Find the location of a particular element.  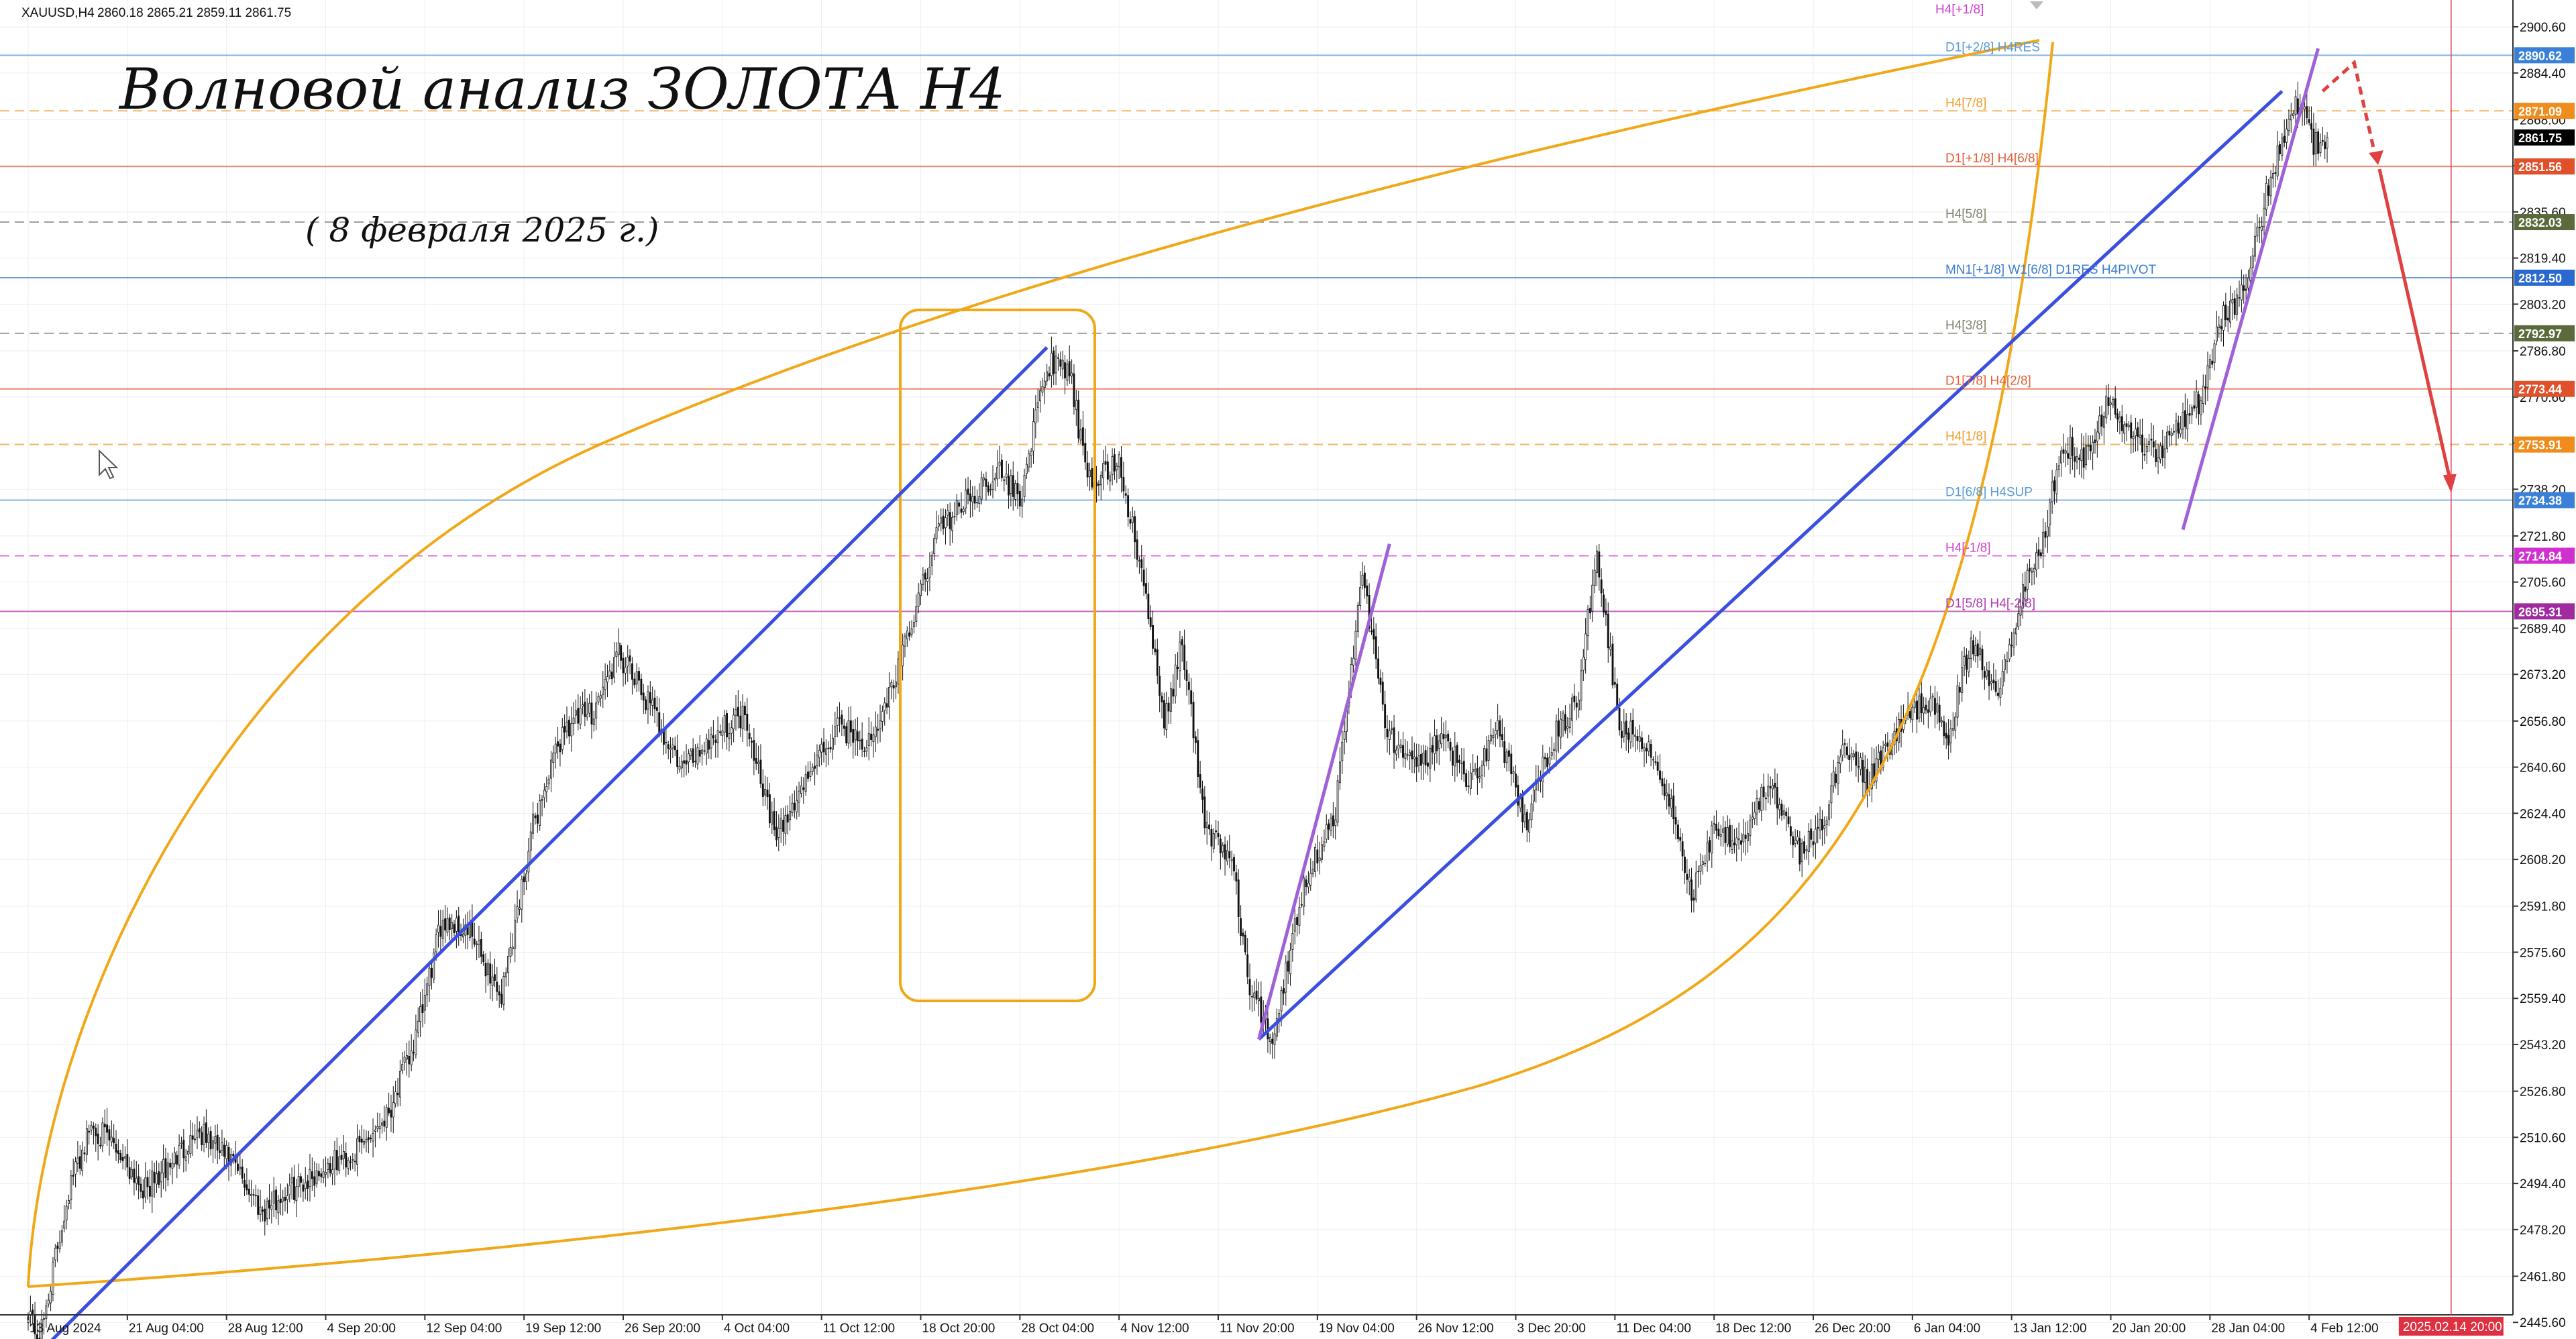

analysis-title: Волновой анализ ЗОЛОТА H4 is located at coordinates (562, 89).